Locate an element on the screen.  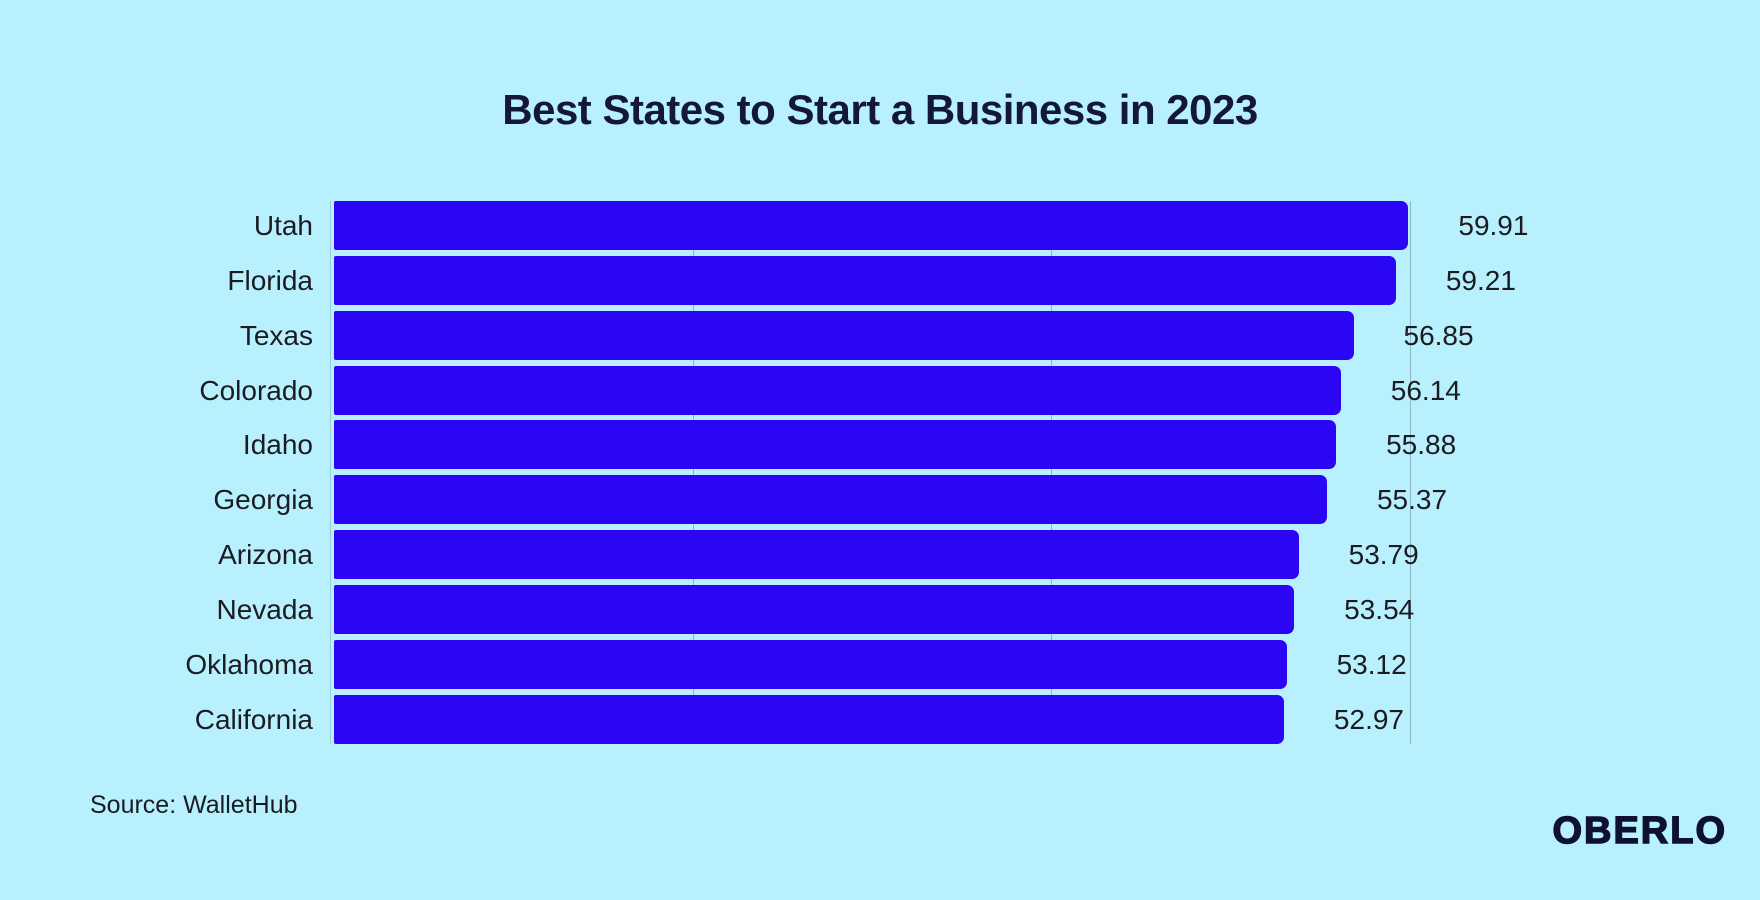
value-label: 59.21 is located at coordinates (1480, 280).